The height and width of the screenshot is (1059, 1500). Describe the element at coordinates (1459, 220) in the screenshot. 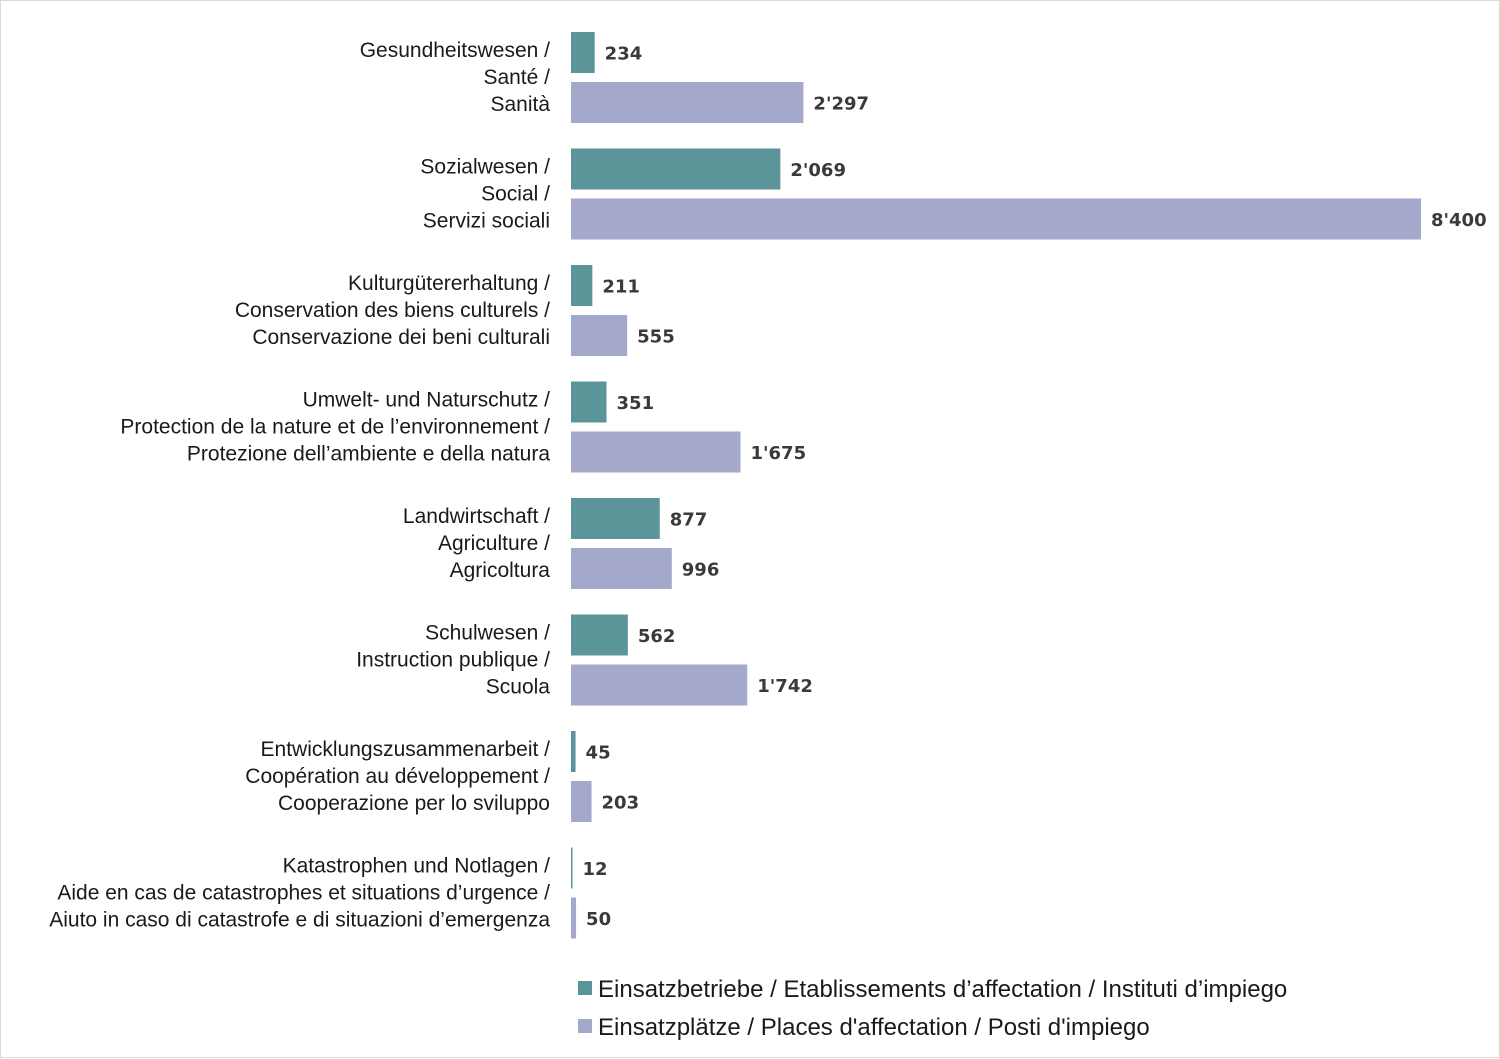

I see `data-label: 8'400` at that location.